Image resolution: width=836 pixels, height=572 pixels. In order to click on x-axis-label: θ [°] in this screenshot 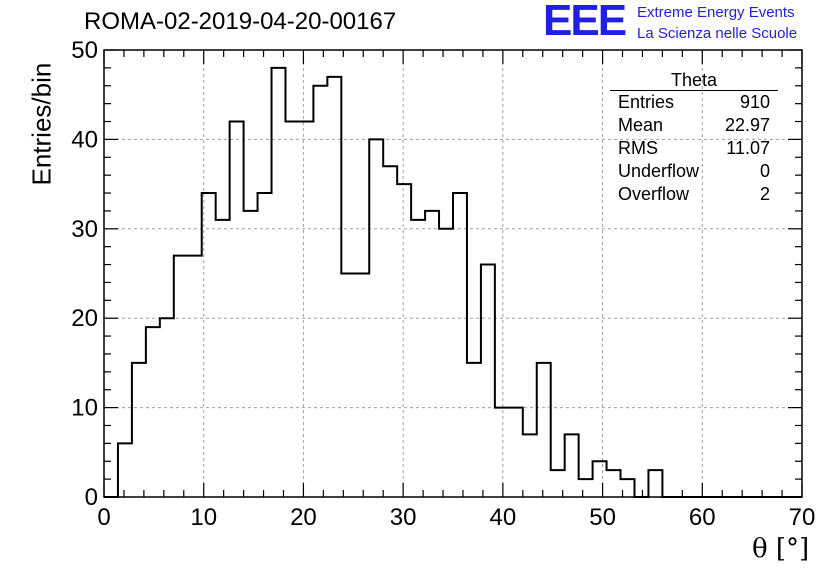, I will do `click(781, 549)`.